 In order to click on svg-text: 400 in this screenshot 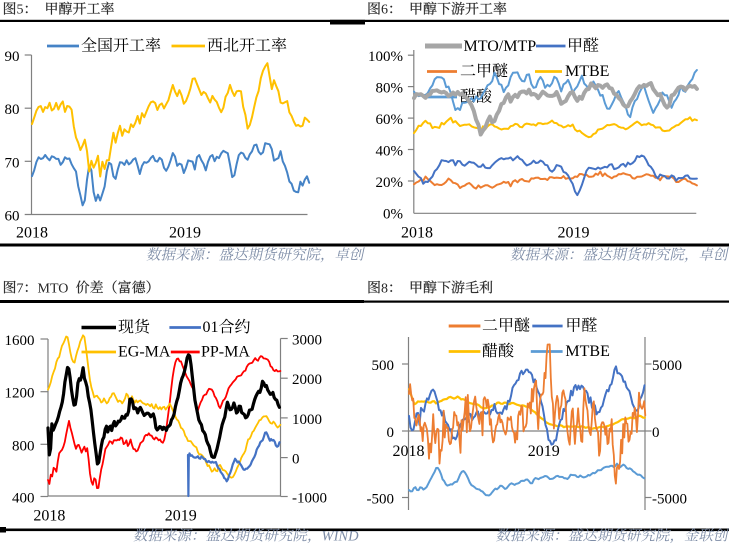, I will do `click(23, 499)`.